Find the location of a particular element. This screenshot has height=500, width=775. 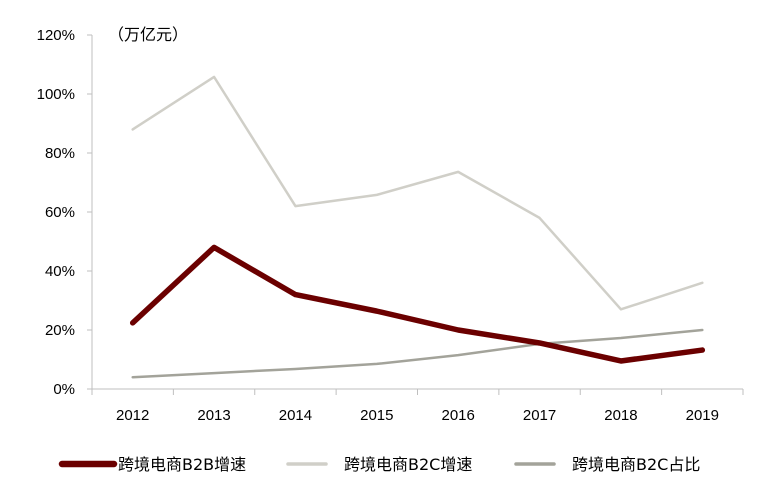

legend-item: 跨境电商B2C增速 is located at coordinates (379, 464).